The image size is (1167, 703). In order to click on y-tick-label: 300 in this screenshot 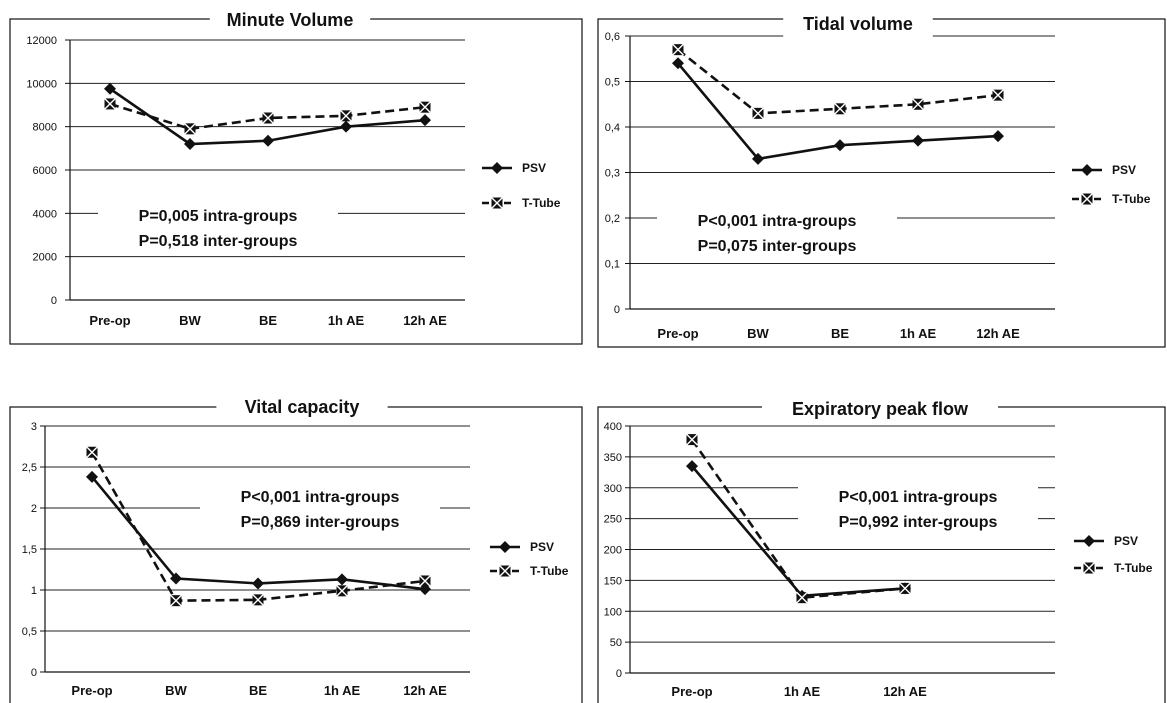, I will do `click(613, 489)`.